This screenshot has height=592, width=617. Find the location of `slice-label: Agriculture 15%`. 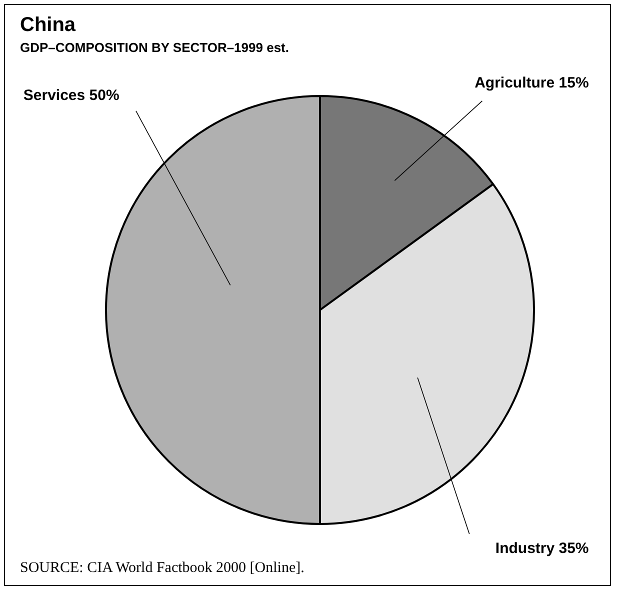

slice-label: Agriculture 15% is located at coordinates (531, 83).